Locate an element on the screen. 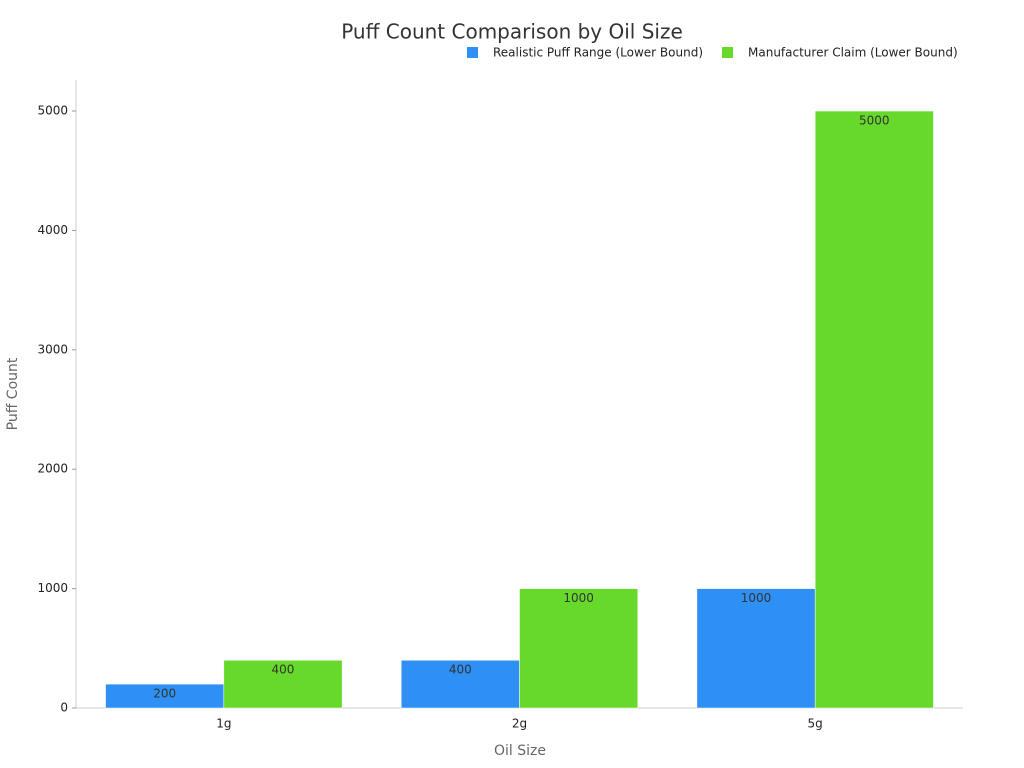  y-axis-label: Puff Count is located at coordinates (13, 393).